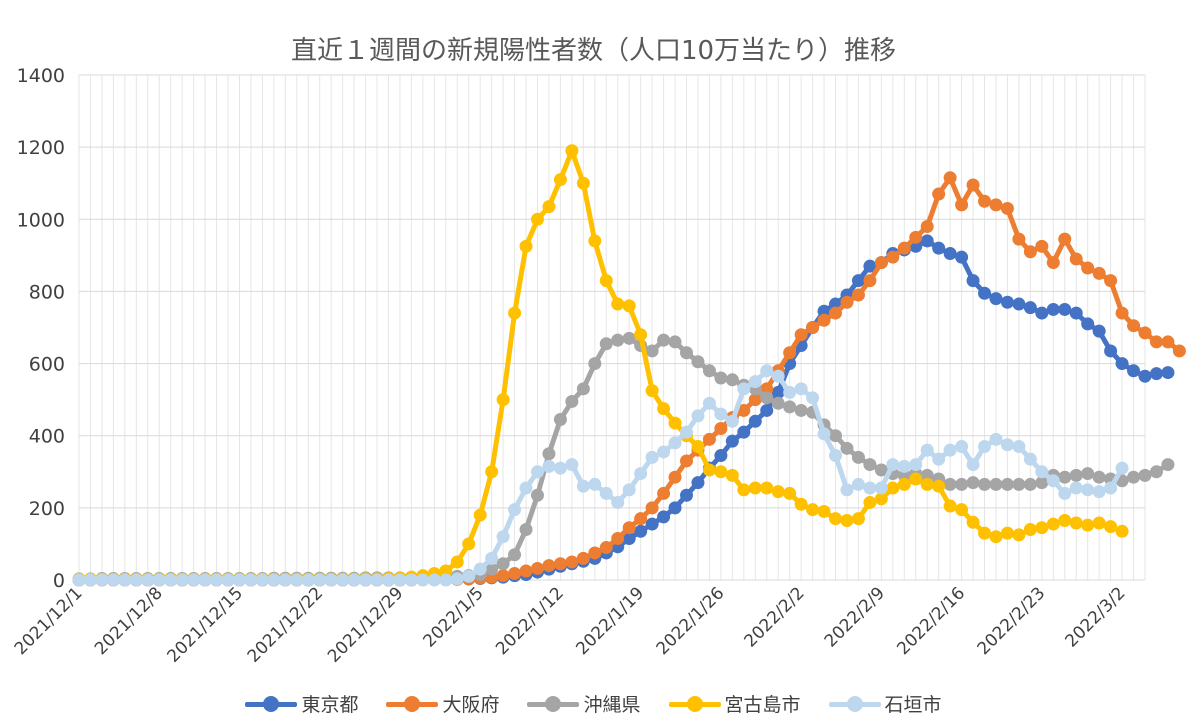 The width and height of the screenshot is (1187, 723). What do you see at coordinates (913, 705) in the screenshot?
I see `legend-label: 石垣市` at bounding box center [913, 705].